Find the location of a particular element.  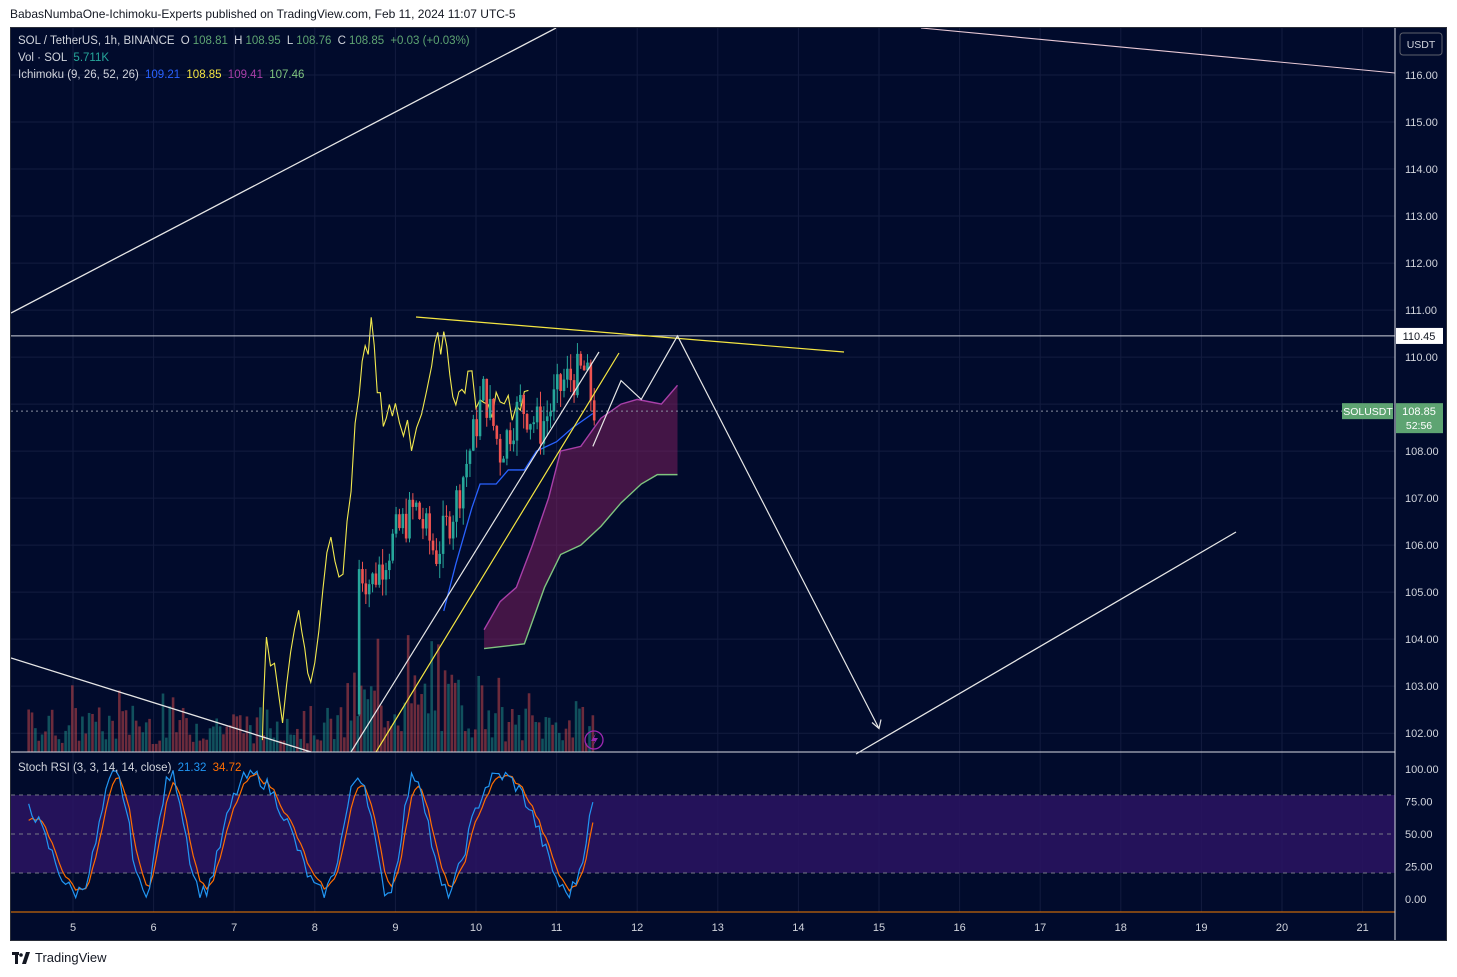

price-tick-label: 112.00 is located at coordinates (1421, 264).